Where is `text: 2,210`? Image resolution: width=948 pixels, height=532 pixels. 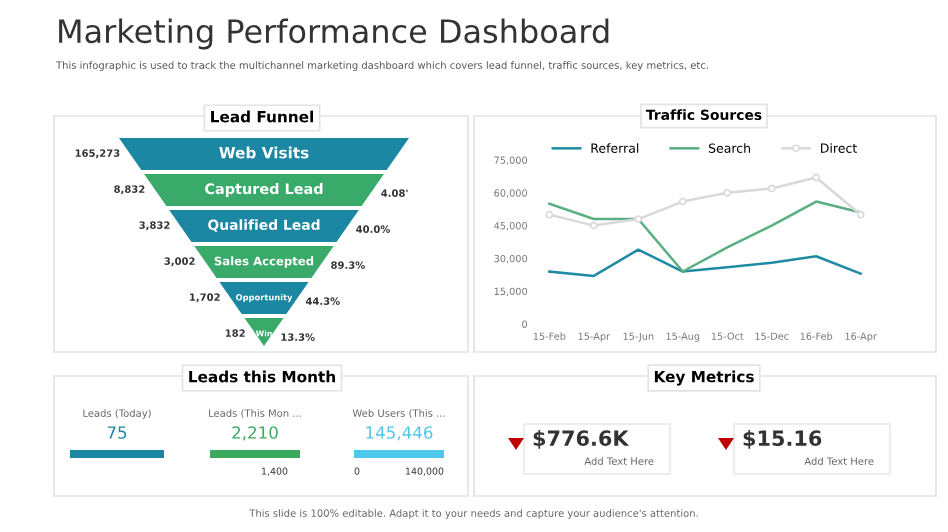
text: 2,210 is located at coordinates (255, 433).